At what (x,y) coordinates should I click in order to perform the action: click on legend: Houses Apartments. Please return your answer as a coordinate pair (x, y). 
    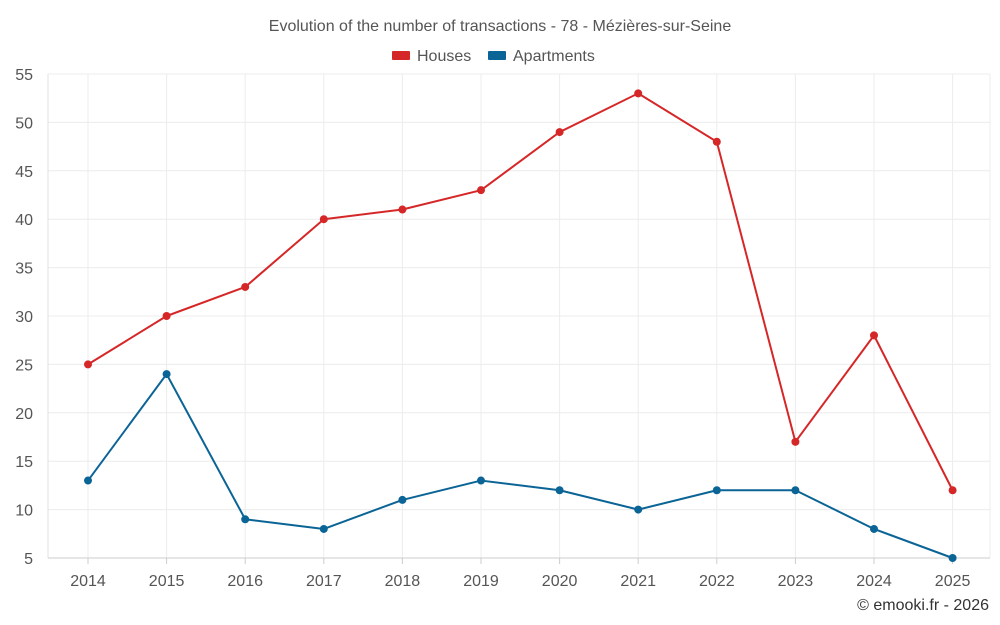
    Looking at the image, I should click on (493, 56).